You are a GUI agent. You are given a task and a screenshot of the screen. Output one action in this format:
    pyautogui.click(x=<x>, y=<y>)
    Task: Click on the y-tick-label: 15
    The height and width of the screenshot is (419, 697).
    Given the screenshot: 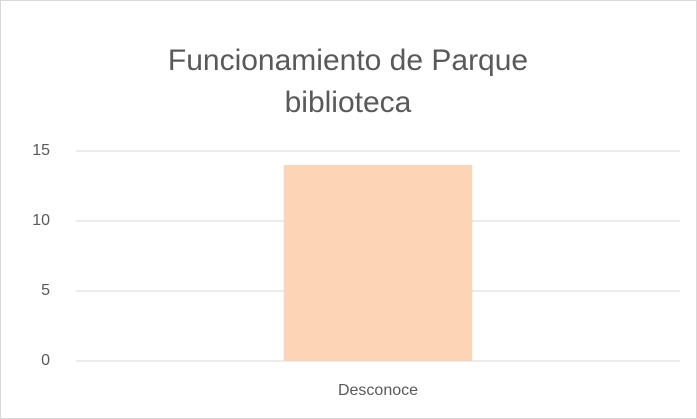 What is the action you would take?
    pyautogui.click(x=41, y=150)
    